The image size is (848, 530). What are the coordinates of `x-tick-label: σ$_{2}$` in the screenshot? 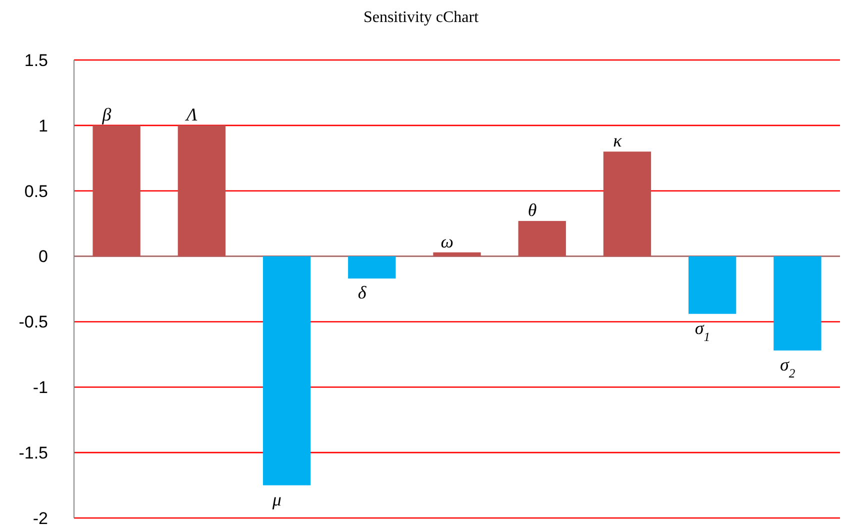 It's located at (788, 367).